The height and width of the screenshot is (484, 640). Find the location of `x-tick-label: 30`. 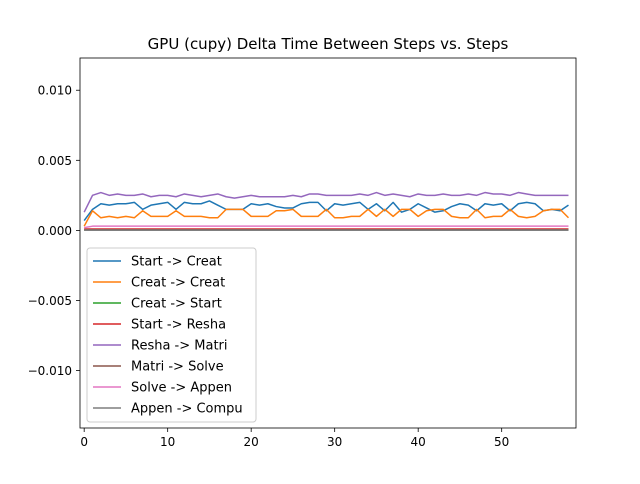

x-tick-label: 30 is located at coordinates (334, 442).